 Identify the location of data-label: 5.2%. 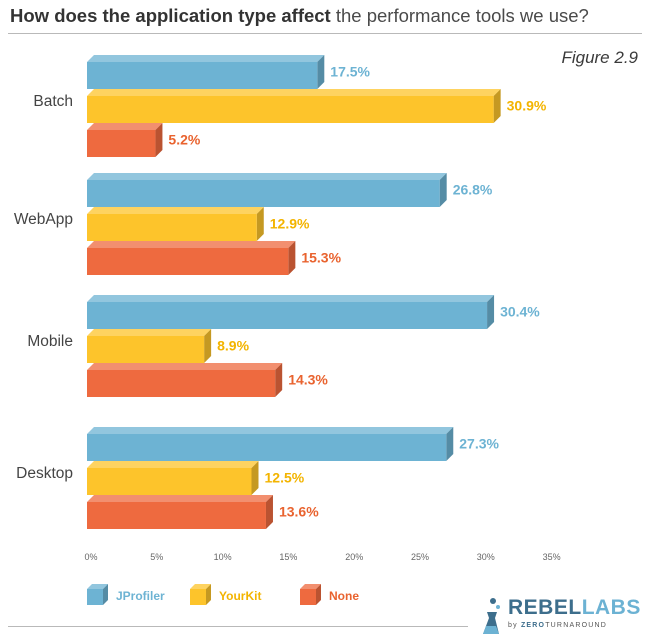
(184, 140).